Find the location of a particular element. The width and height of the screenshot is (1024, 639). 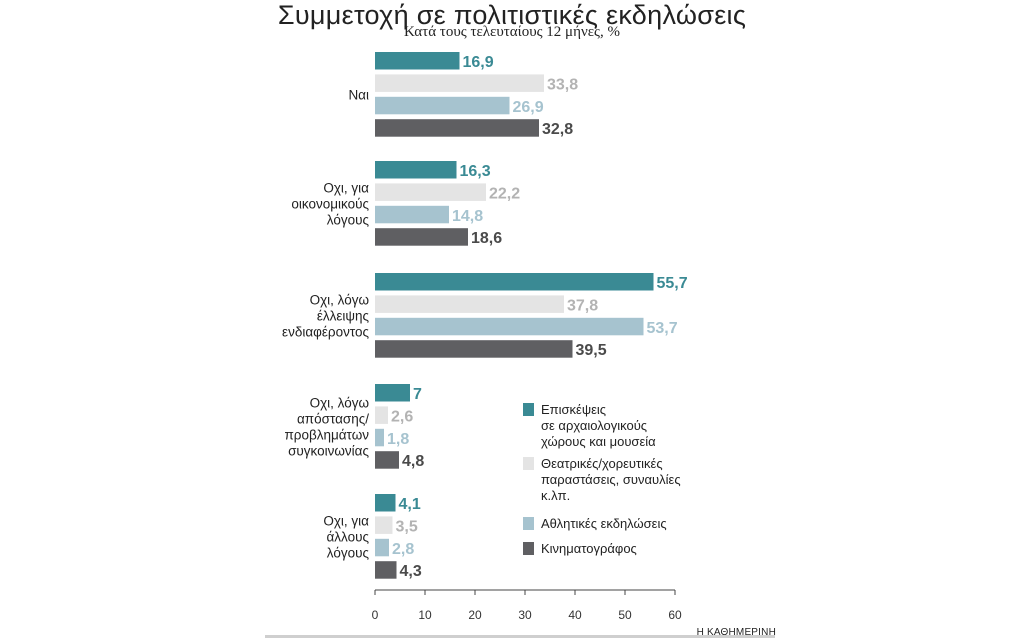

category-label-line: έλλειψης is located at coordinates (343, 315).